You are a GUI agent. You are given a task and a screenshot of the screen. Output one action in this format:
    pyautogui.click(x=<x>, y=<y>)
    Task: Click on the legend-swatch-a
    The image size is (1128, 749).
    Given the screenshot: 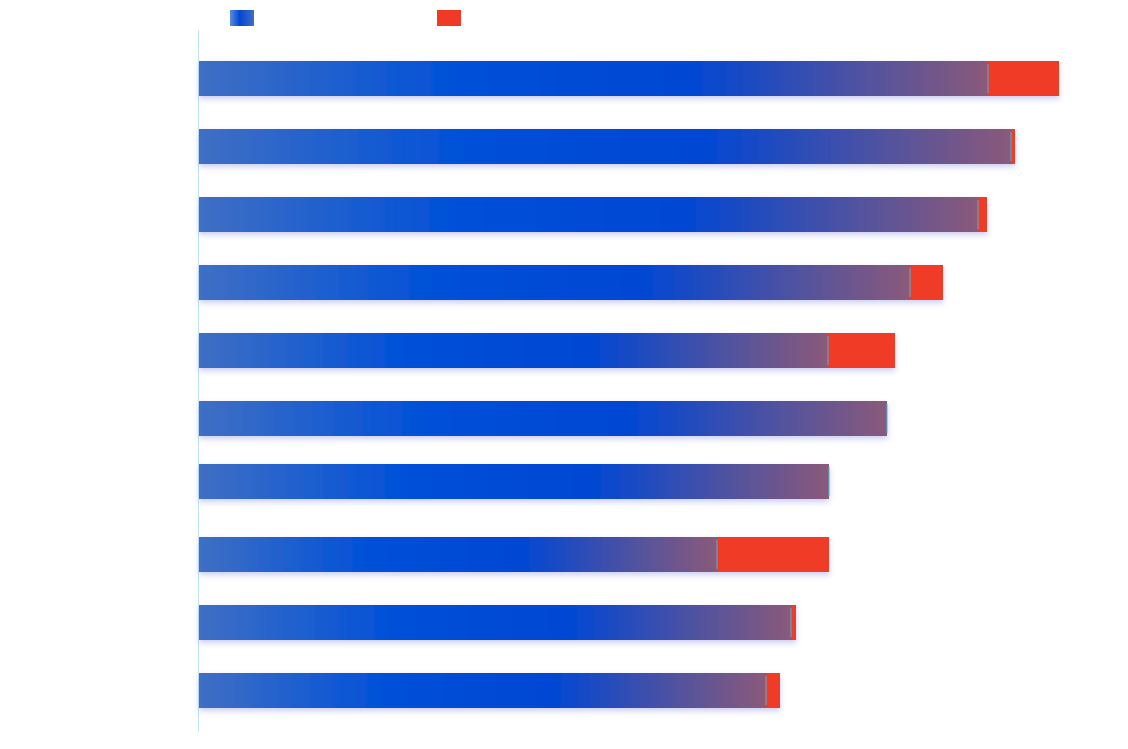 What is the action you would take?
    pyautogui.click(x=242, y=18)
    